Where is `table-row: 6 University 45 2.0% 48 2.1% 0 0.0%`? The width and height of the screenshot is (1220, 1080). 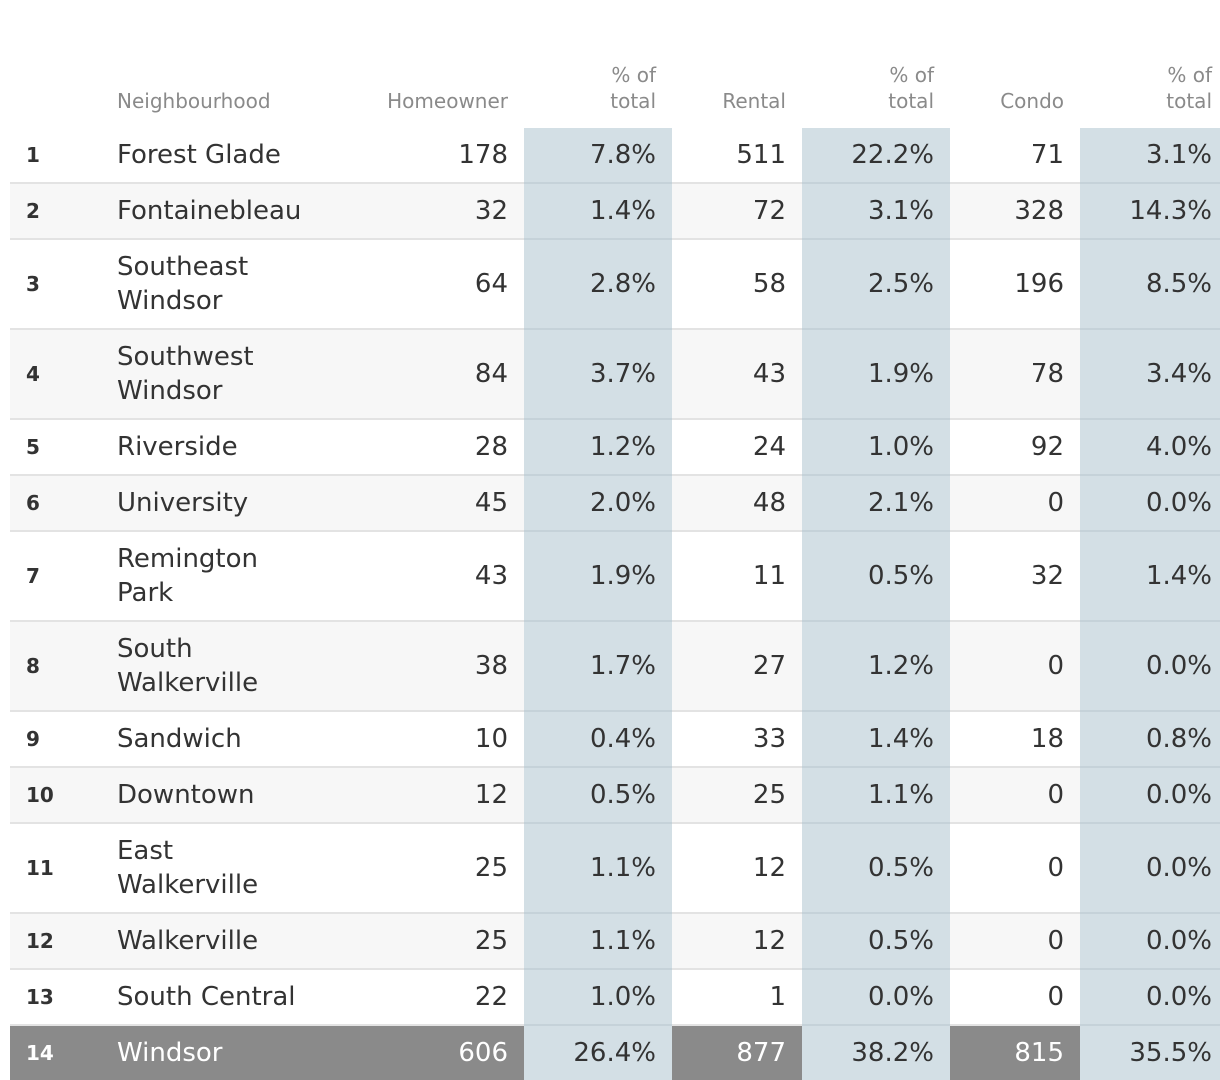 table-row: 6 University 45 2.0% 48 2.1% 0 0.0% is located at coordinates (615, 503).